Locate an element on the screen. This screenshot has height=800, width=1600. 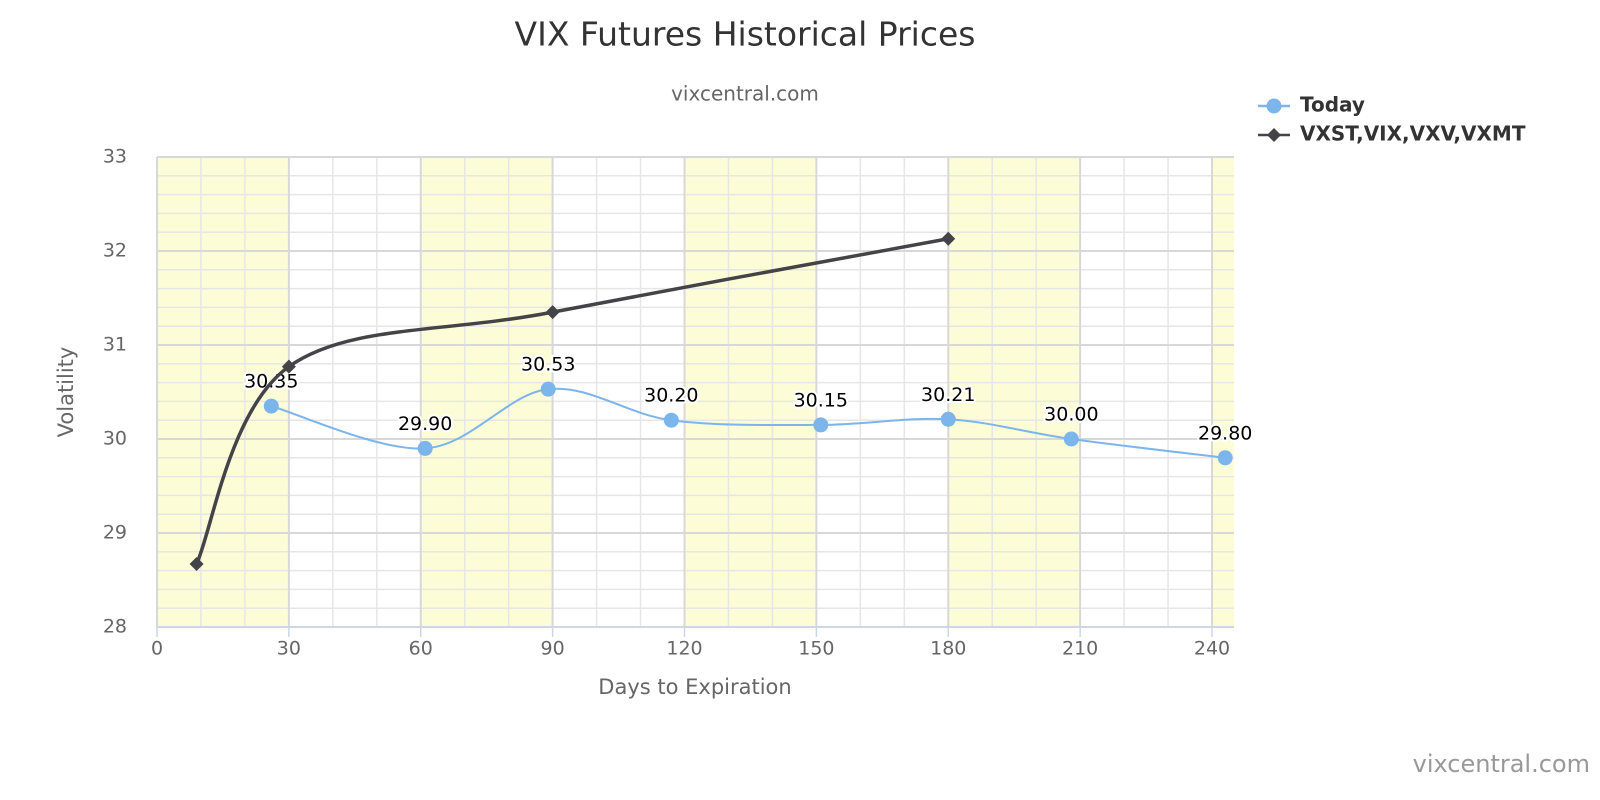
y-tick-label: 31 is located at coordinates (115, 345).